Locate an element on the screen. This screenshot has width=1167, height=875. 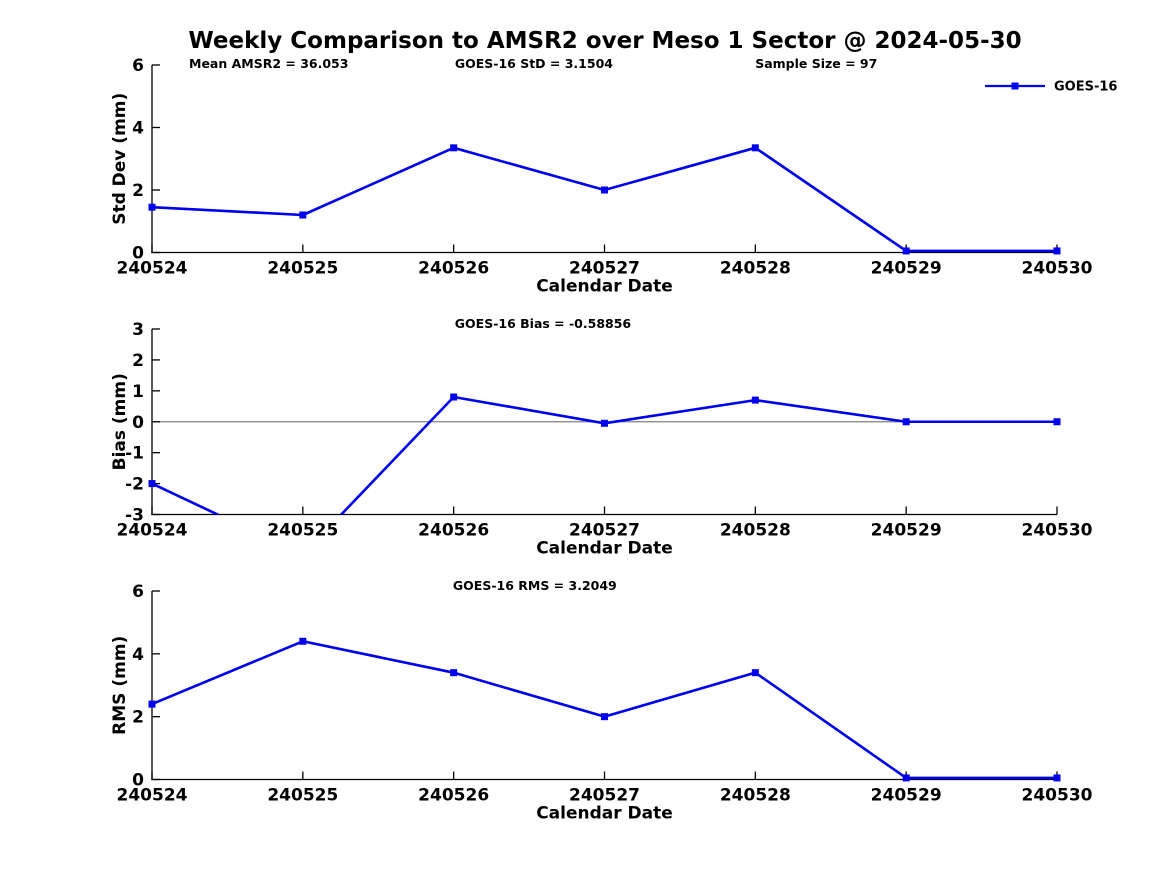
y-axis-label: Bias (mm) is located at coordinates (120, 421).